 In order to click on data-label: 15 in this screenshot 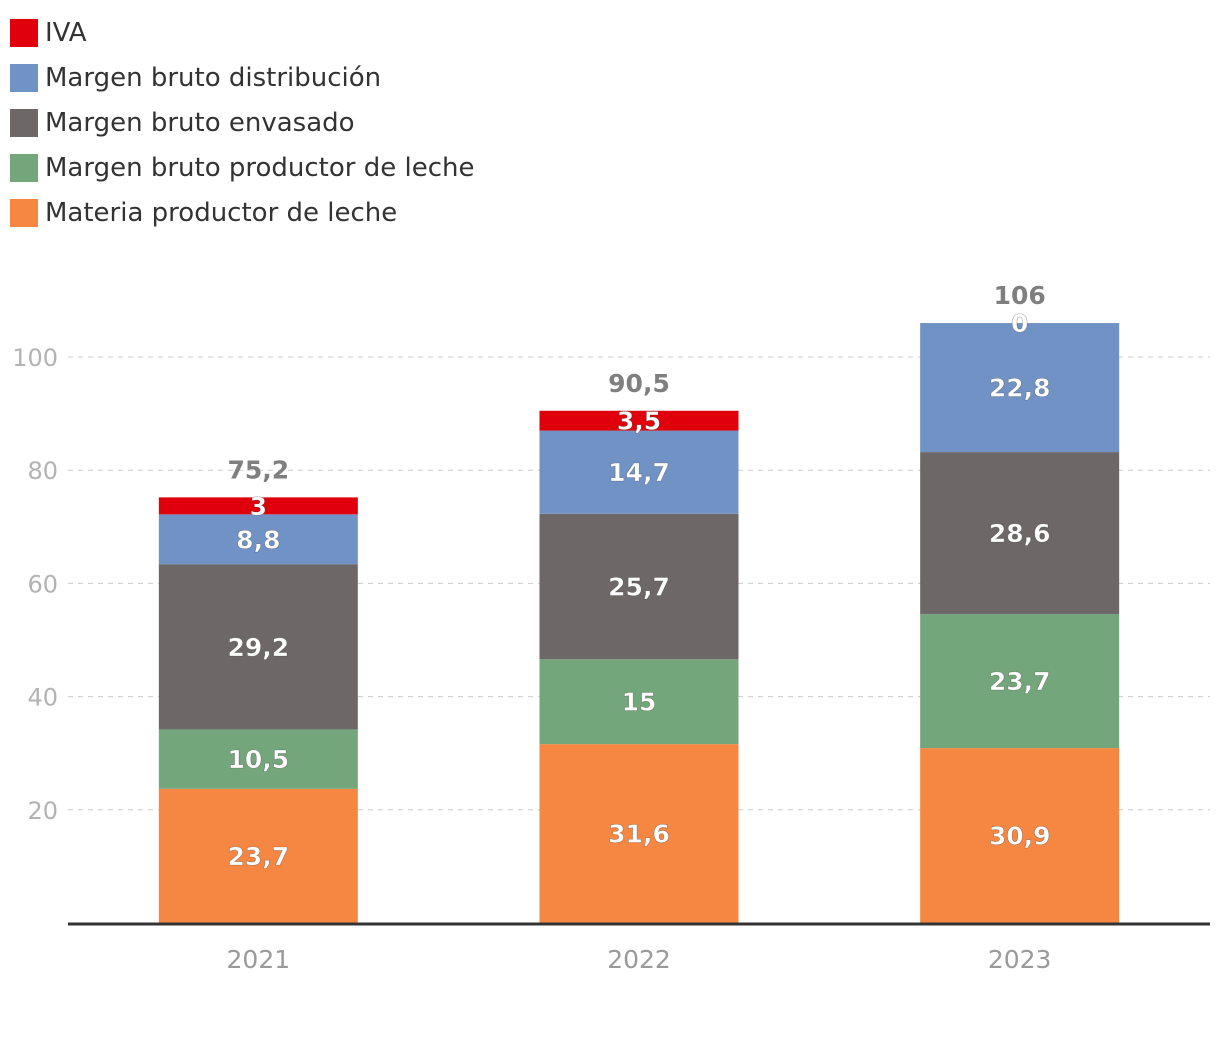, I will do `click(639, 702)`.